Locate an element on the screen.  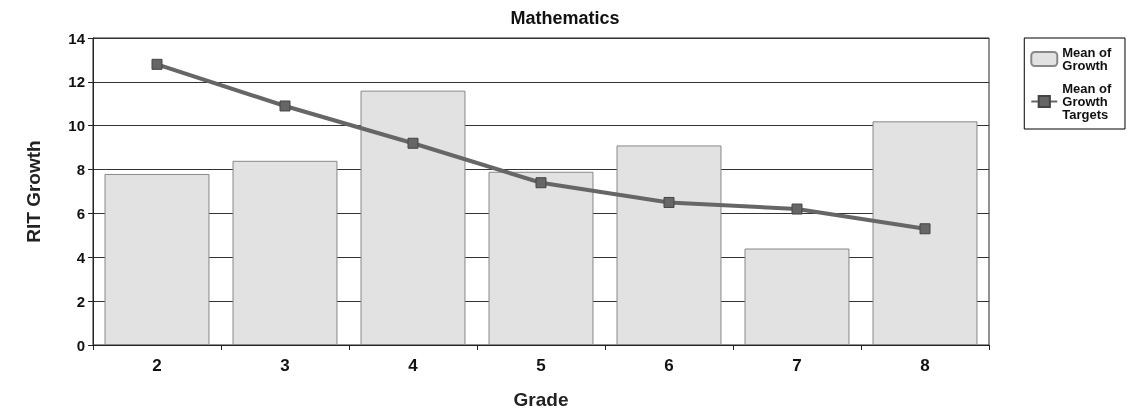
x-tick-label: 4 is located at coordinates (413, 365).